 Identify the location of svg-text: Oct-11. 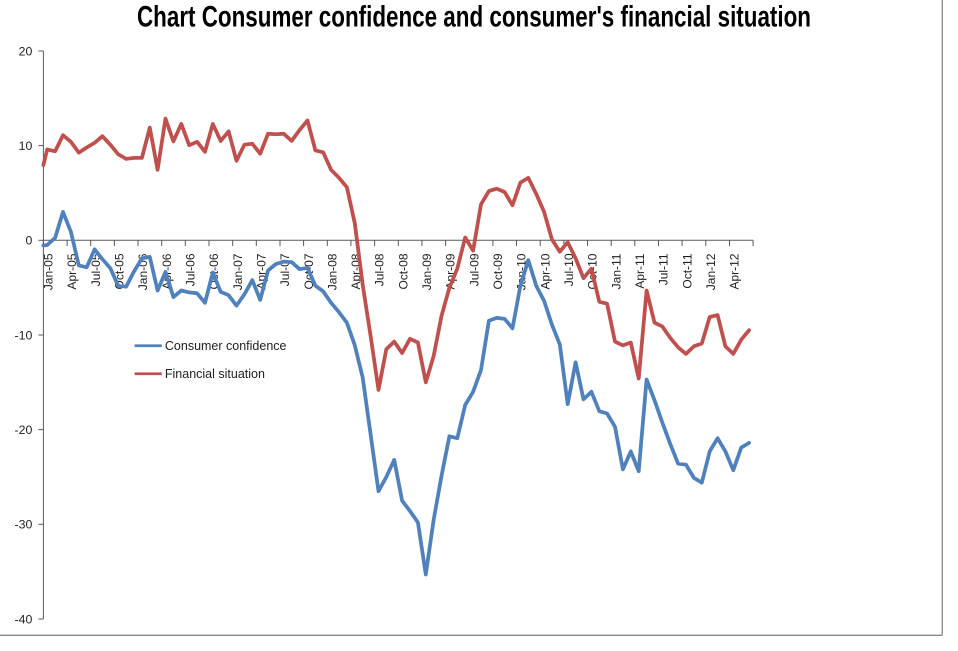
(687, 270).